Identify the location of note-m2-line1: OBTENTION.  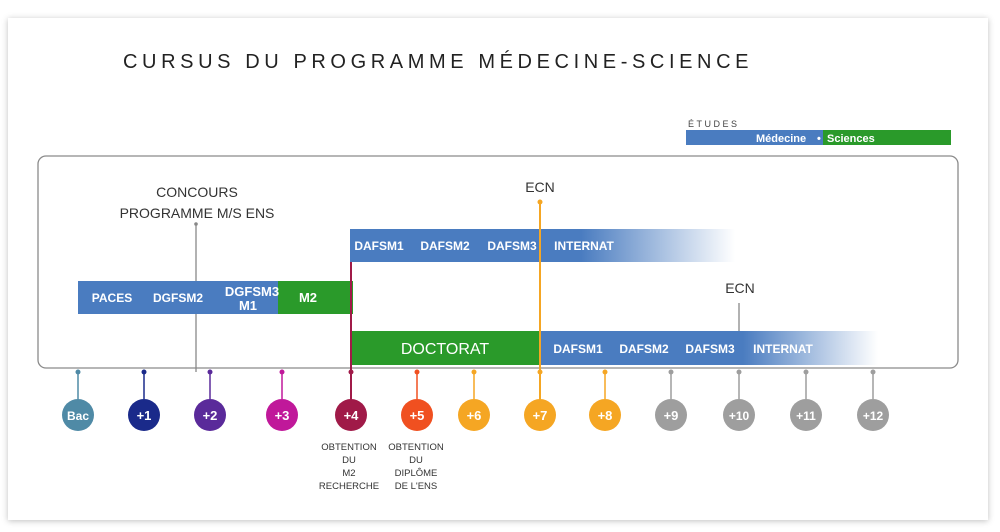
(349, 447).